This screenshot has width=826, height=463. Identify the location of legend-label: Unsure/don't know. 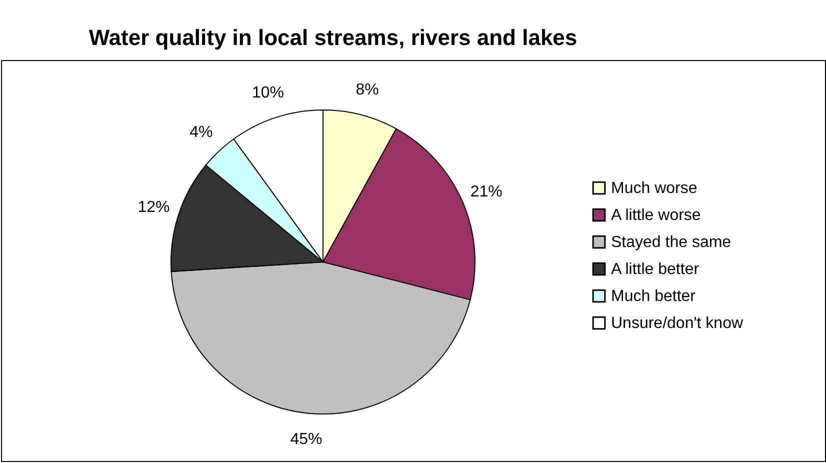
(677, 323).